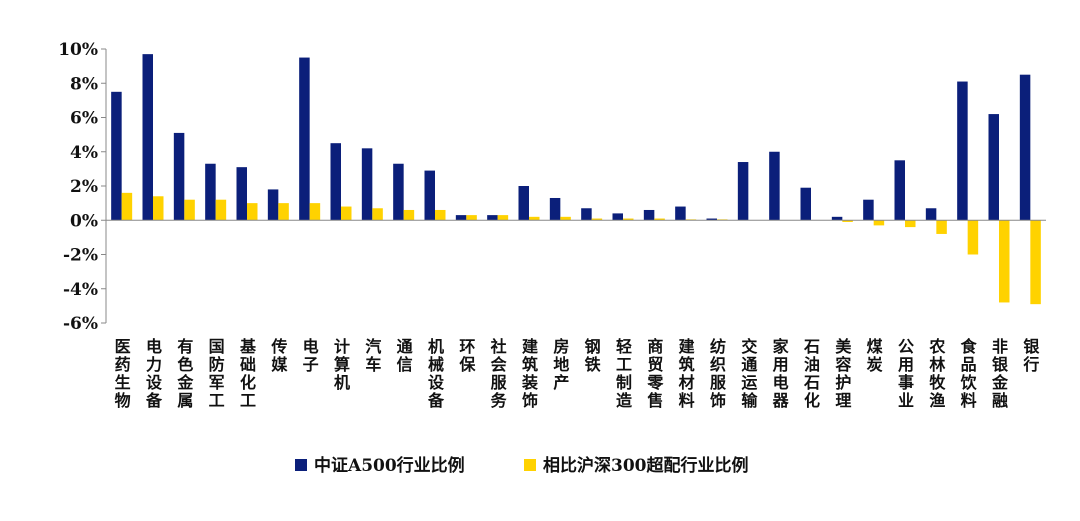 This screenshot has width=1080, height=521. Describe the element at coordinates (185, 373) in the screenshot. I see `x-tick-label: 有色金属` at that location.